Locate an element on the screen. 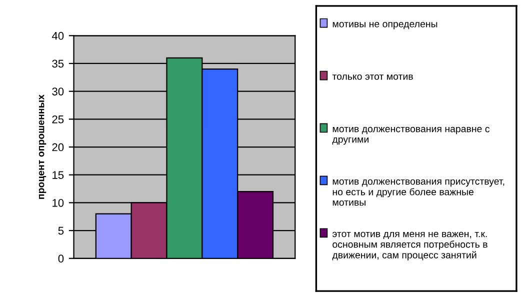  y-tick-label: 15 is located at coordinates (58, 175).